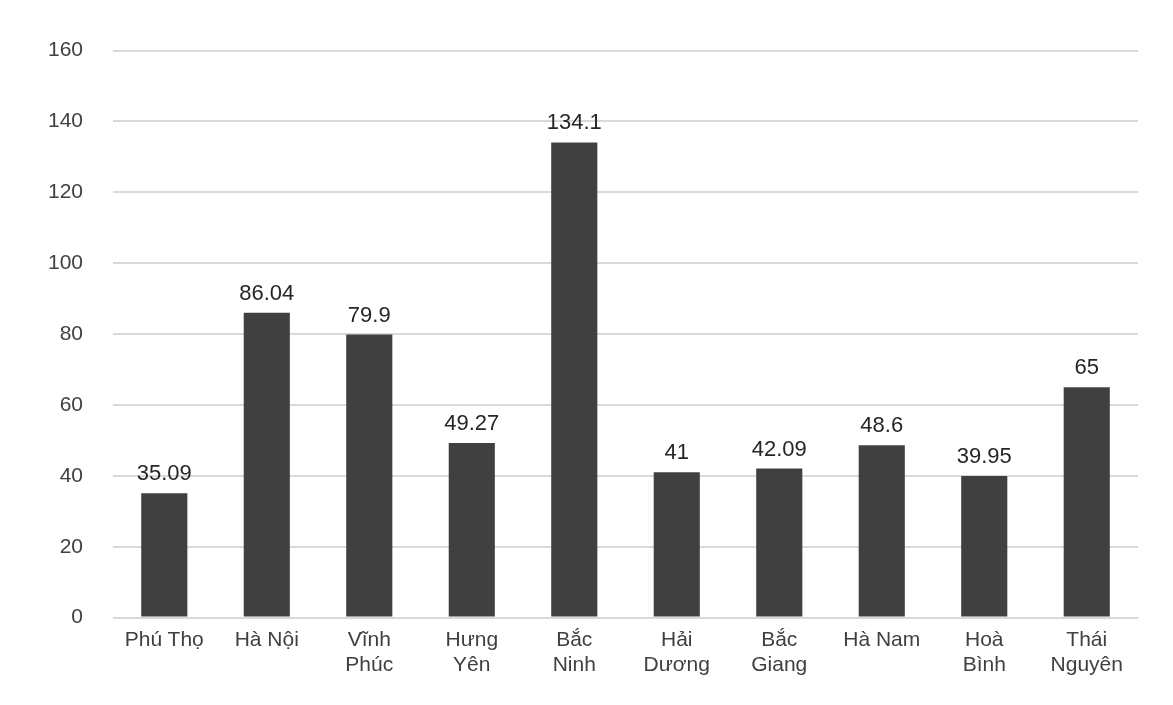 This screenshot has height=705, width=1173. Describe the element at coordinates (882, 638) in the screenshot. I see `x-tick-label: Hà Nam` at that location.